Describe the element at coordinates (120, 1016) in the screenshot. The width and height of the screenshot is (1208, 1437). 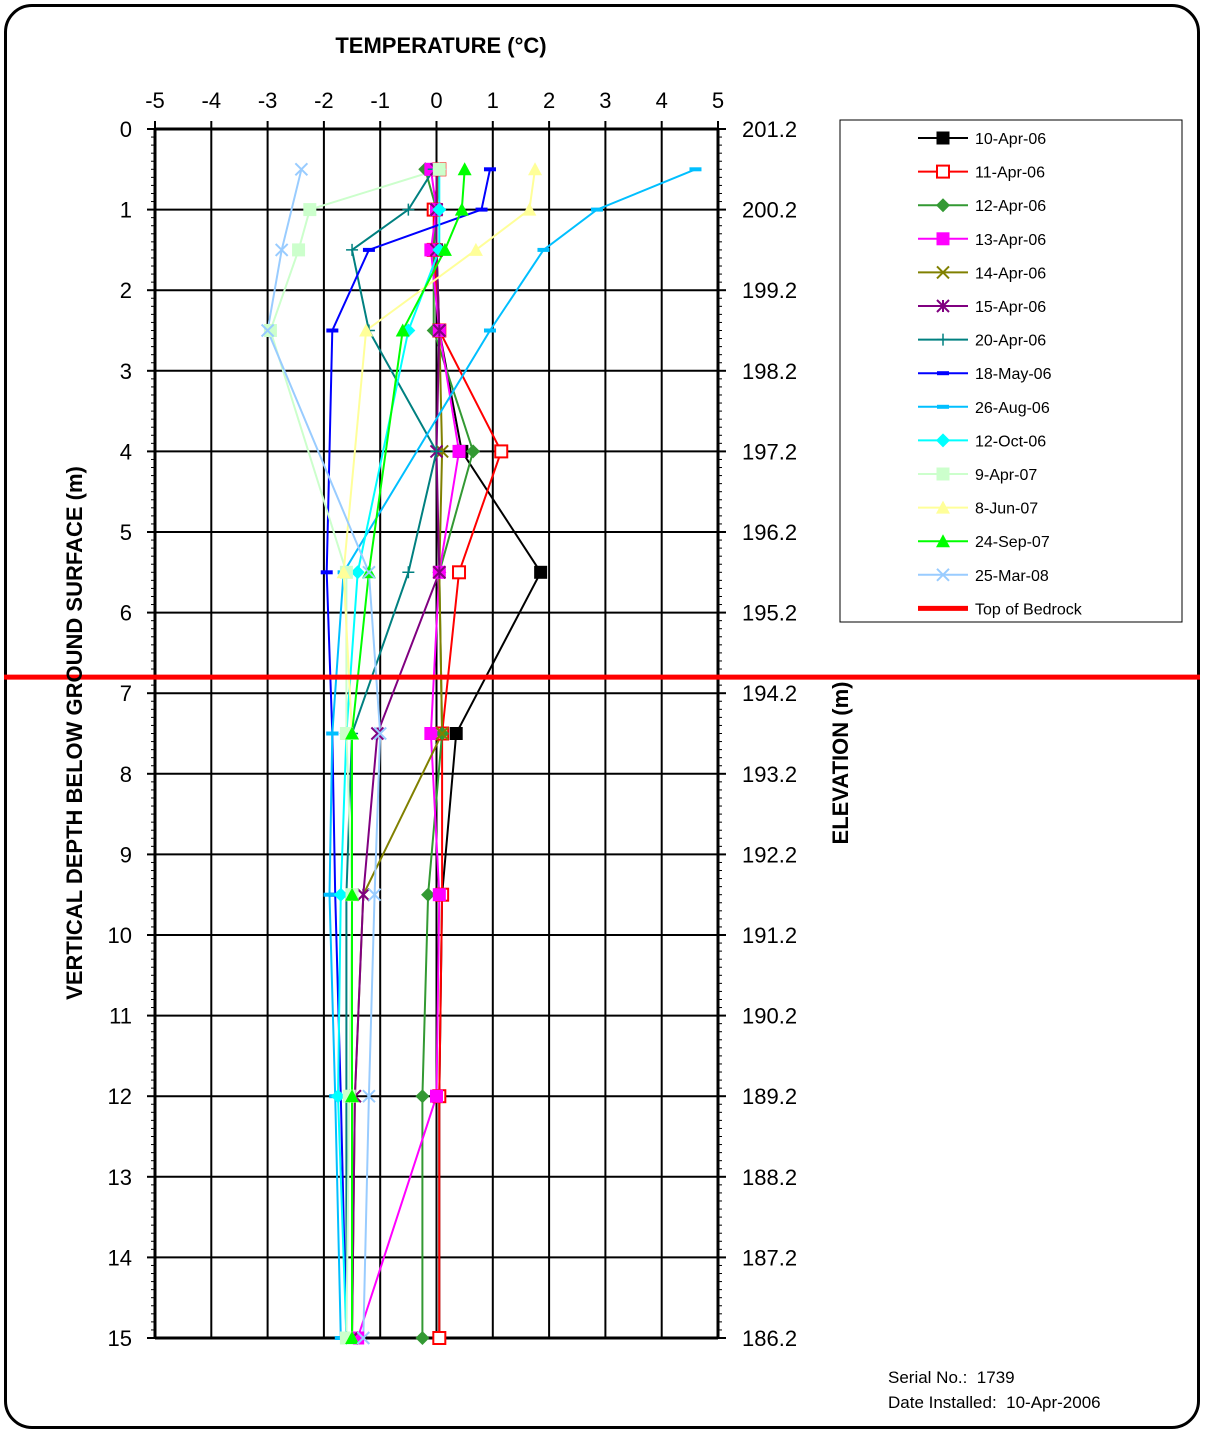
I see `y-tick-label: 11` at that location.